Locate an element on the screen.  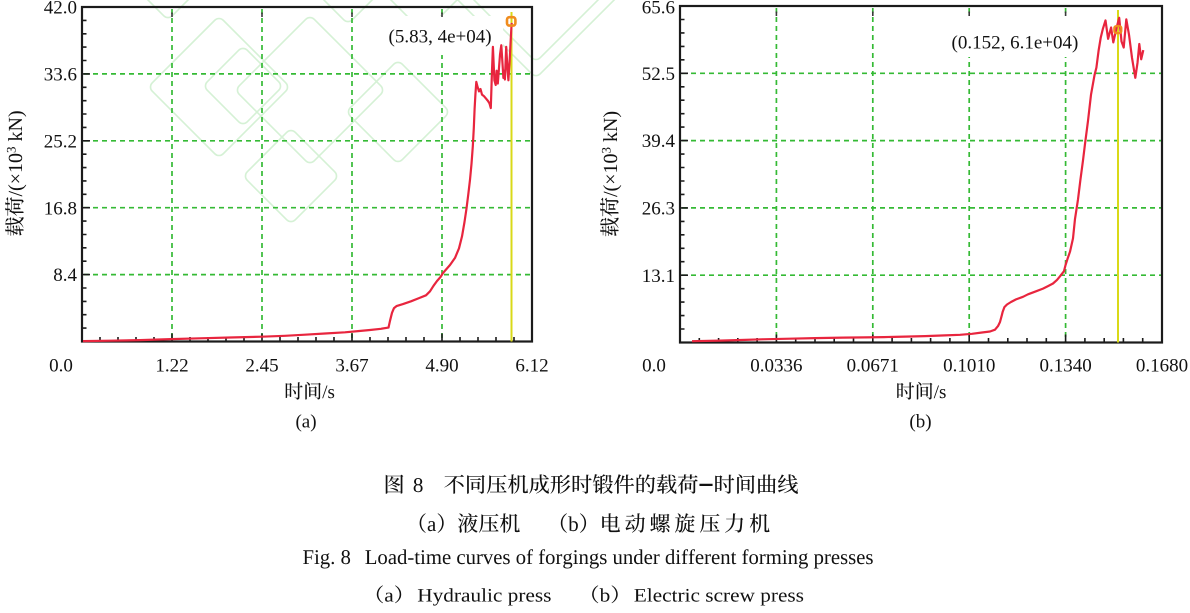
svg-text: 0.1010 is located at coordinates (969, 366).